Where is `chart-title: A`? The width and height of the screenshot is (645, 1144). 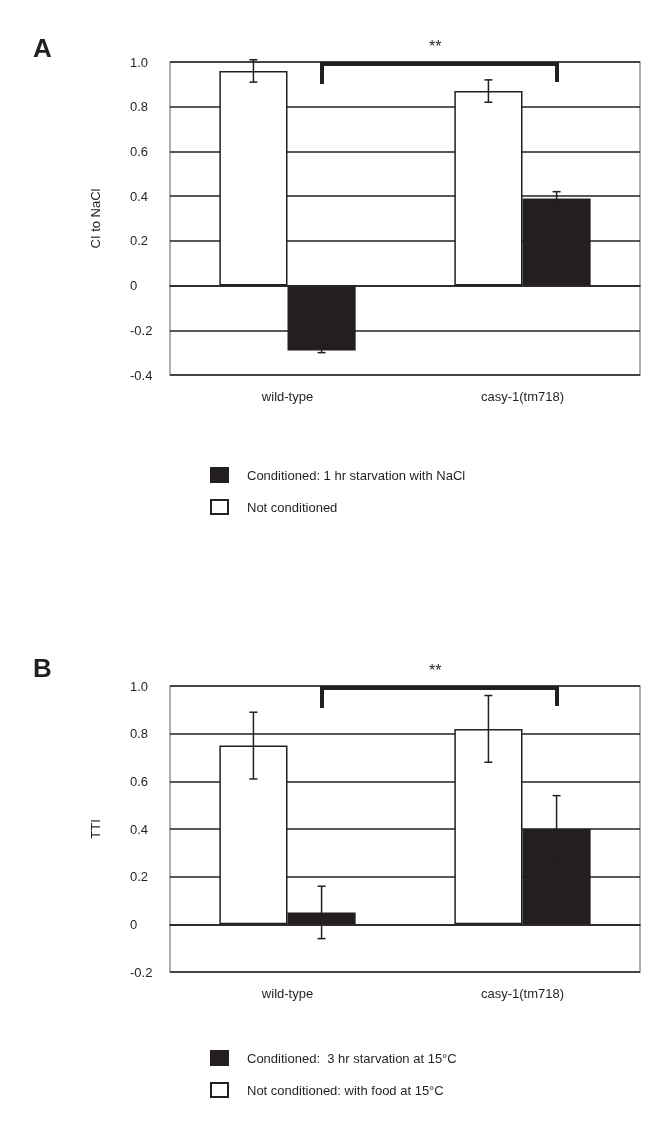
chart-title: A is located at coordinates (42, 48).